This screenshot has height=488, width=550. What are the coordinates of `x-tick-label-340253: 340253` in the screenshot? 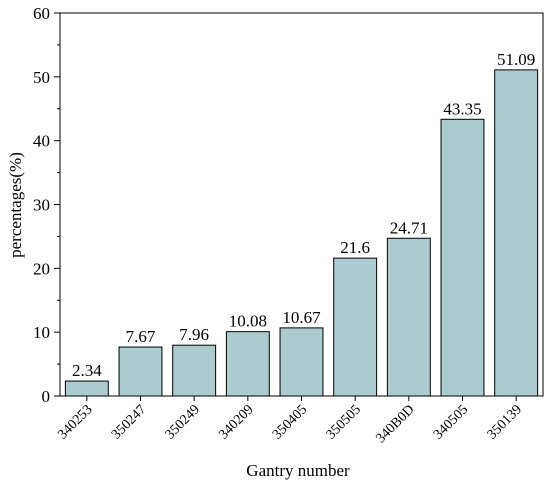 It's located at (75, 422).